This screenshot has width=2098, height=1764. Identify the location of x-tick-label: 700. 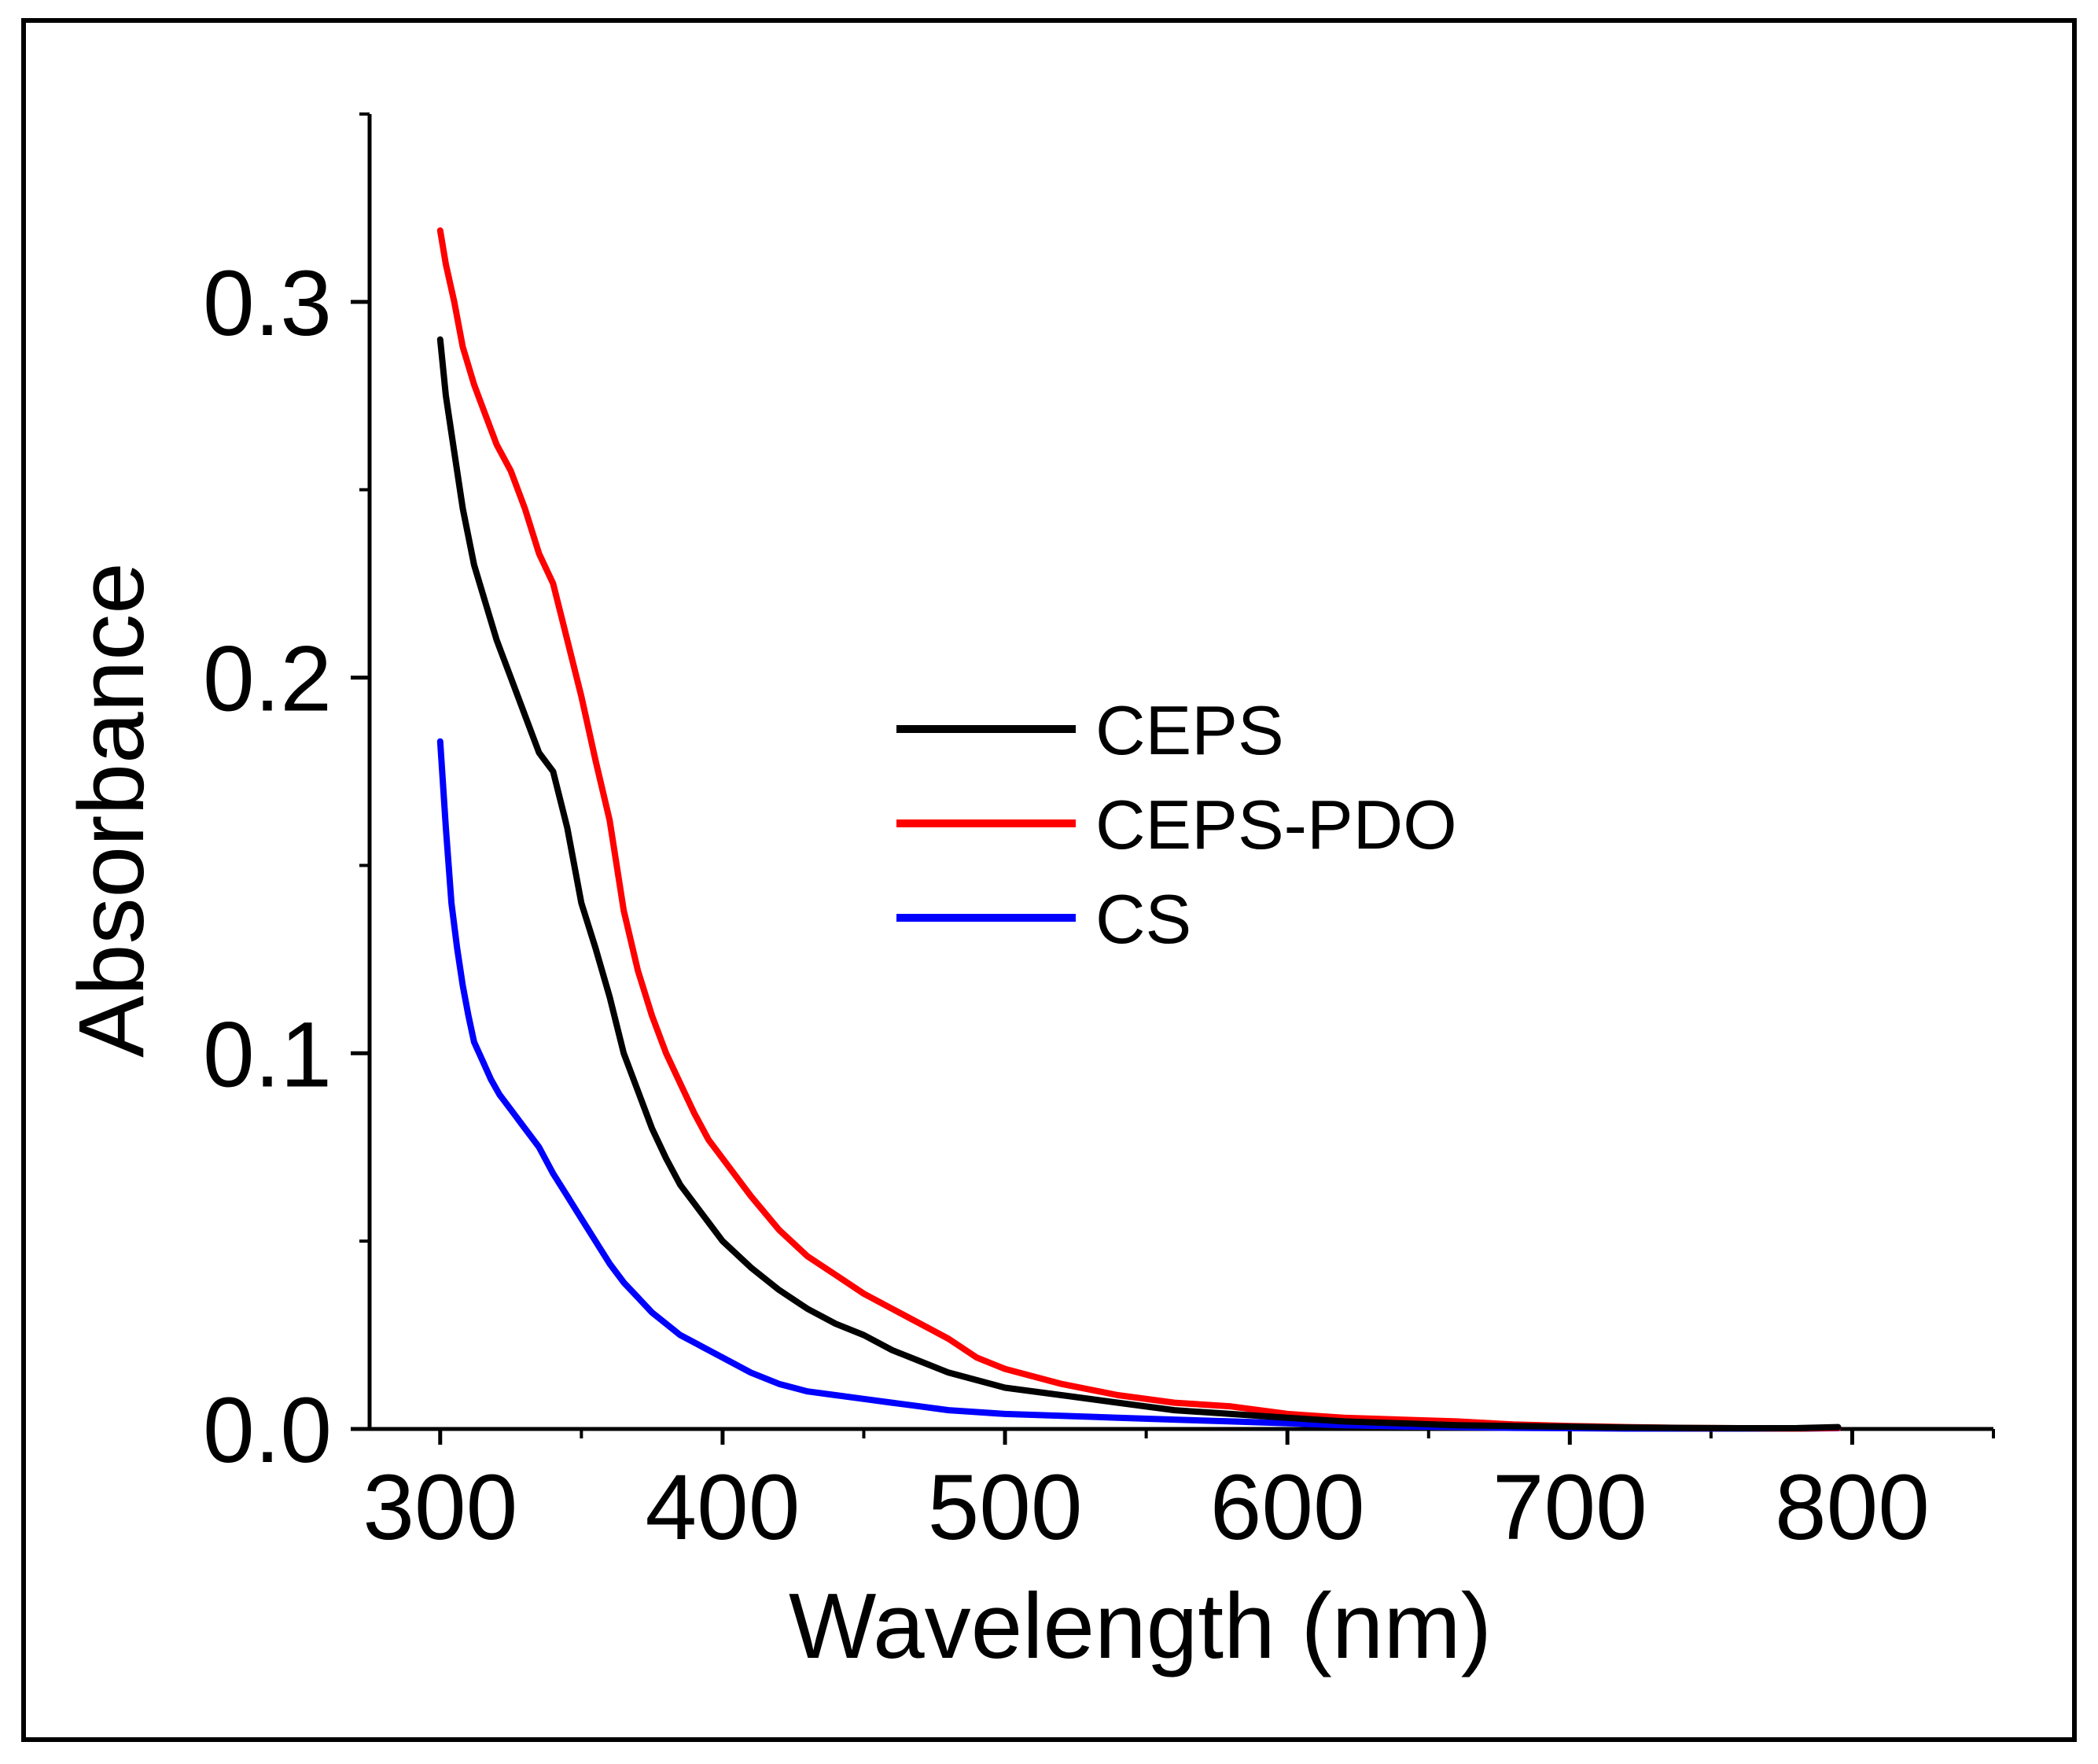
(1570, 1508).